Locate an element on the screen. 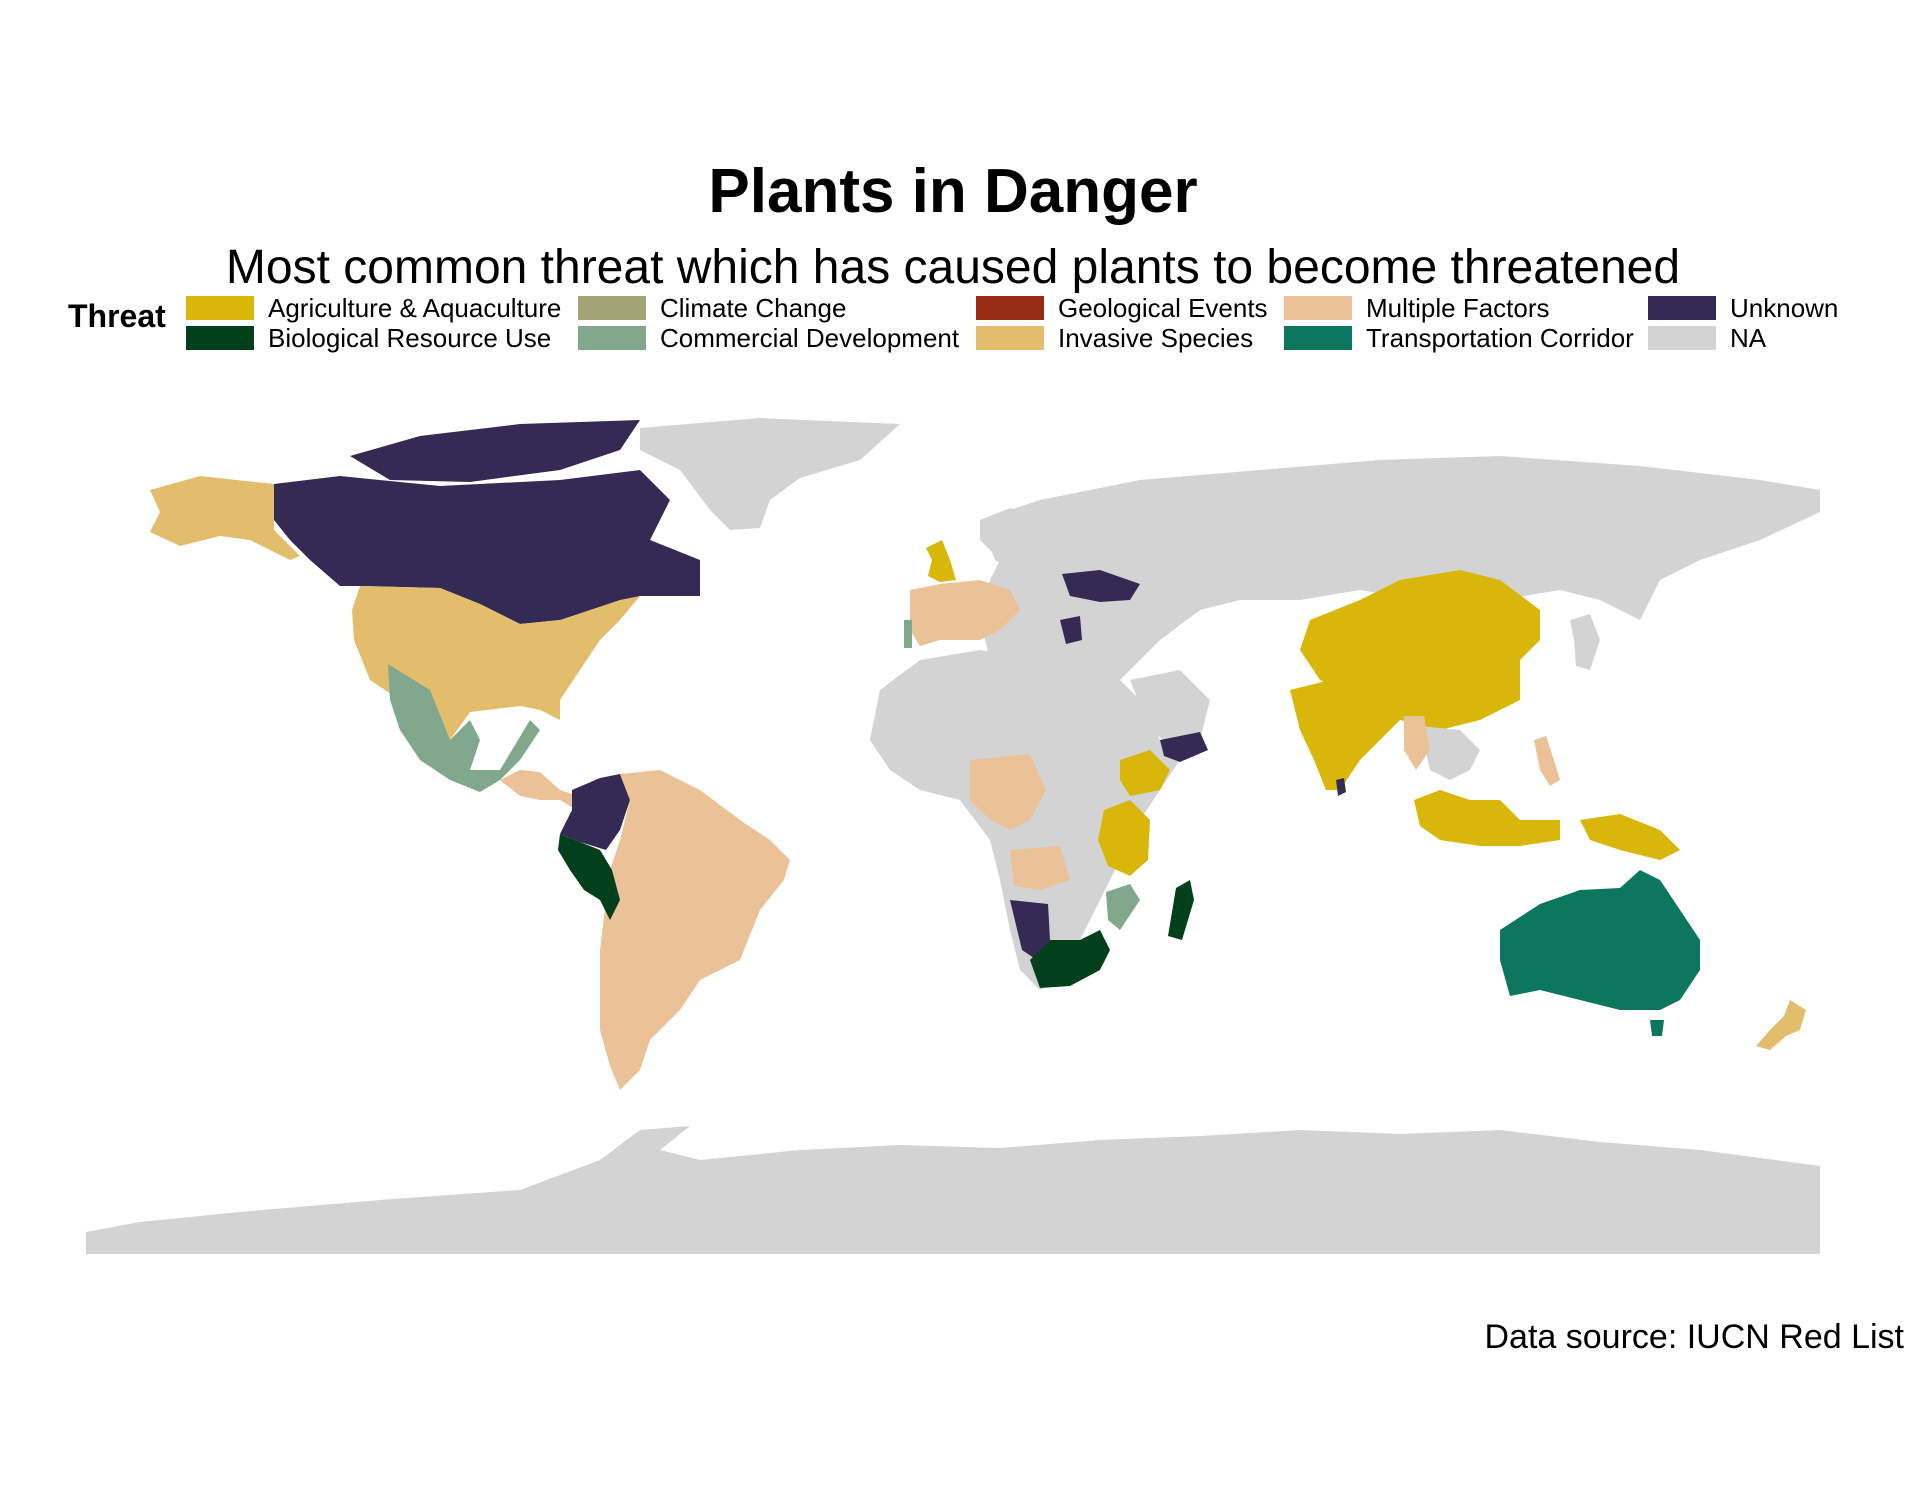 The height and width of the screenshot is (1496, 1906). legend-label-transportation-corridor: Transportation Corridor is located at coordinates (1500, 338).